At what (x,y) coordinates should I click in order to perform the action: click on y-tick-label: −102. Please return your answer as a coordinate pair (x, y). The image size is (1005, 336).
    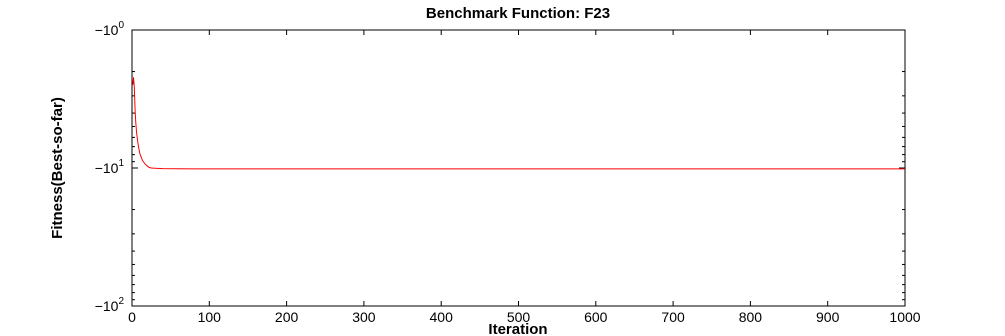
    Looking at the image, I should click on (110, 305).